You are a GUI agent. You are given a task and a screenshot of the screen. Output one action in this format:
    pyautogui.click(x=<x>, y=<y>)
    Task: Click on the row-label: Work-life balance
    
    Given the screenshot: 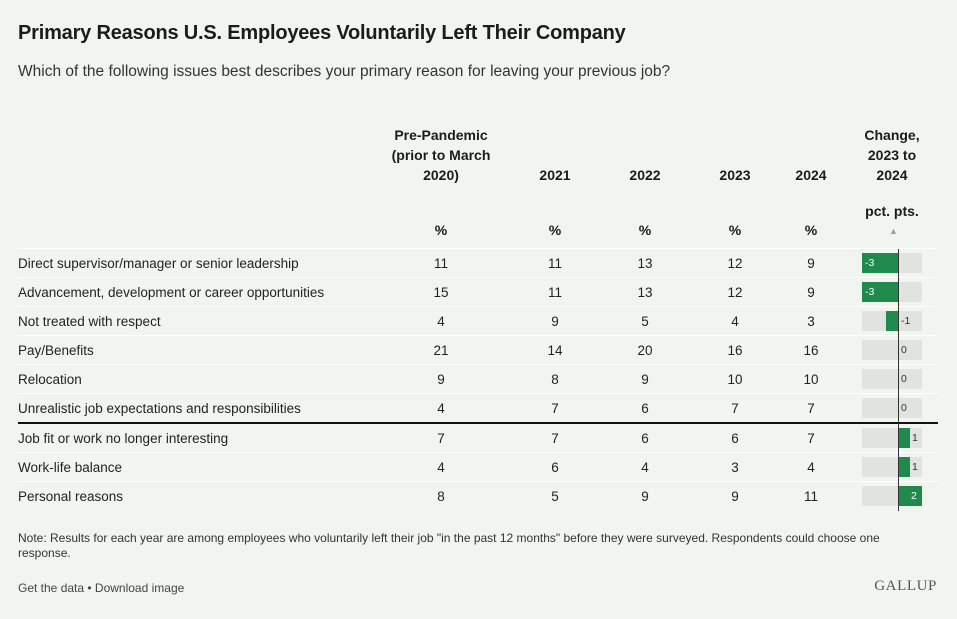 What is the action you would take?
    pyautogui.click(x=70, y=467)
    